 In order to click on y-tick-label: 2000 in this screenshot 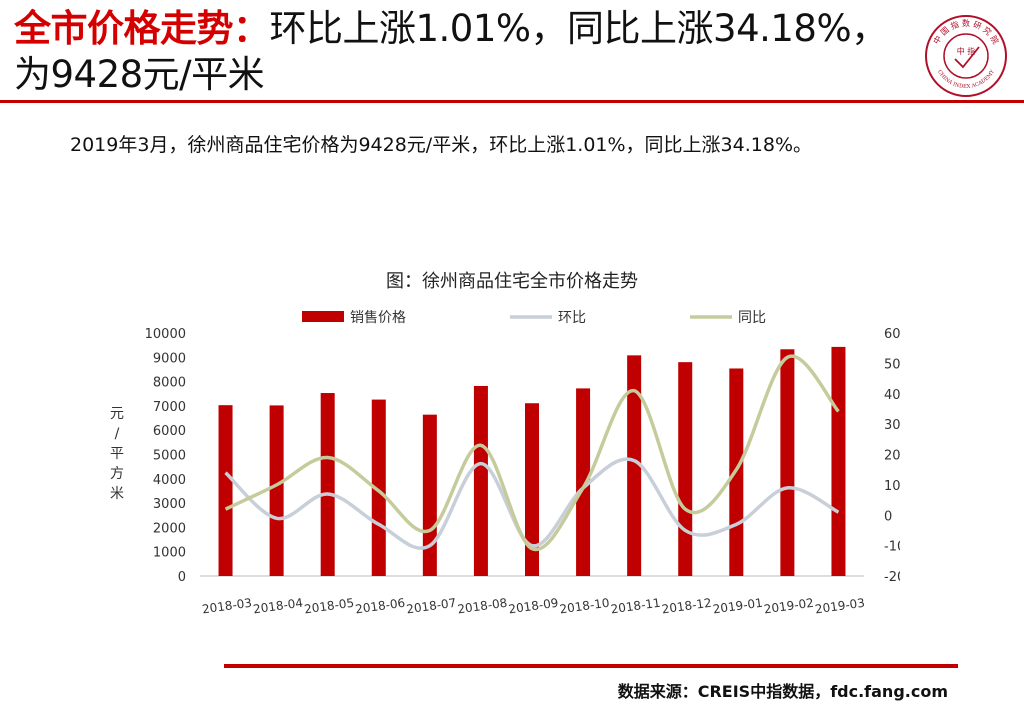, I will do `click(169, 528)`.